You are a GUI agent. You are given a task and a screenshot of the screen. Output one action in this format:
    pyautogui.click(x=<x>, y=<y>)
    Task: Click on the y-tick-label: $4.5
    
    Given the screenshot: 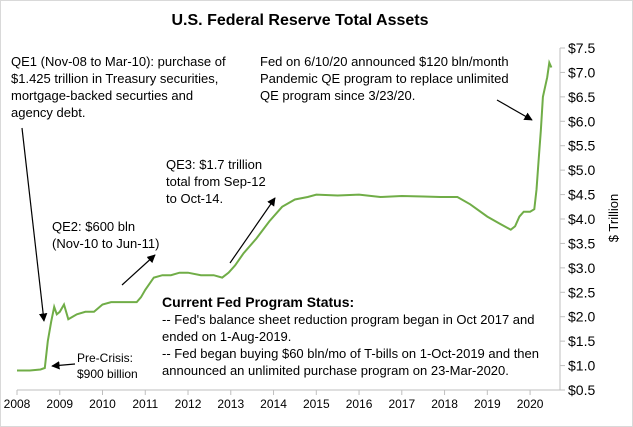 What is the action you would take?
    pyautogui.click(x=581, y=195)
    